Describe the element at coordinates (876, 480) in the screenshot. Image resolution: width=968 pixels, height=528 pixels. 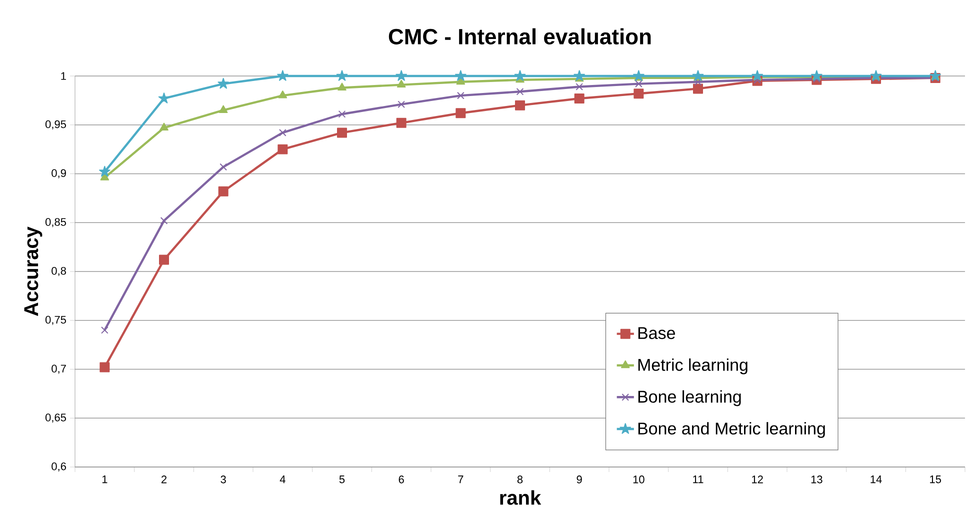
I see `x-tick-label: 14` at that location.